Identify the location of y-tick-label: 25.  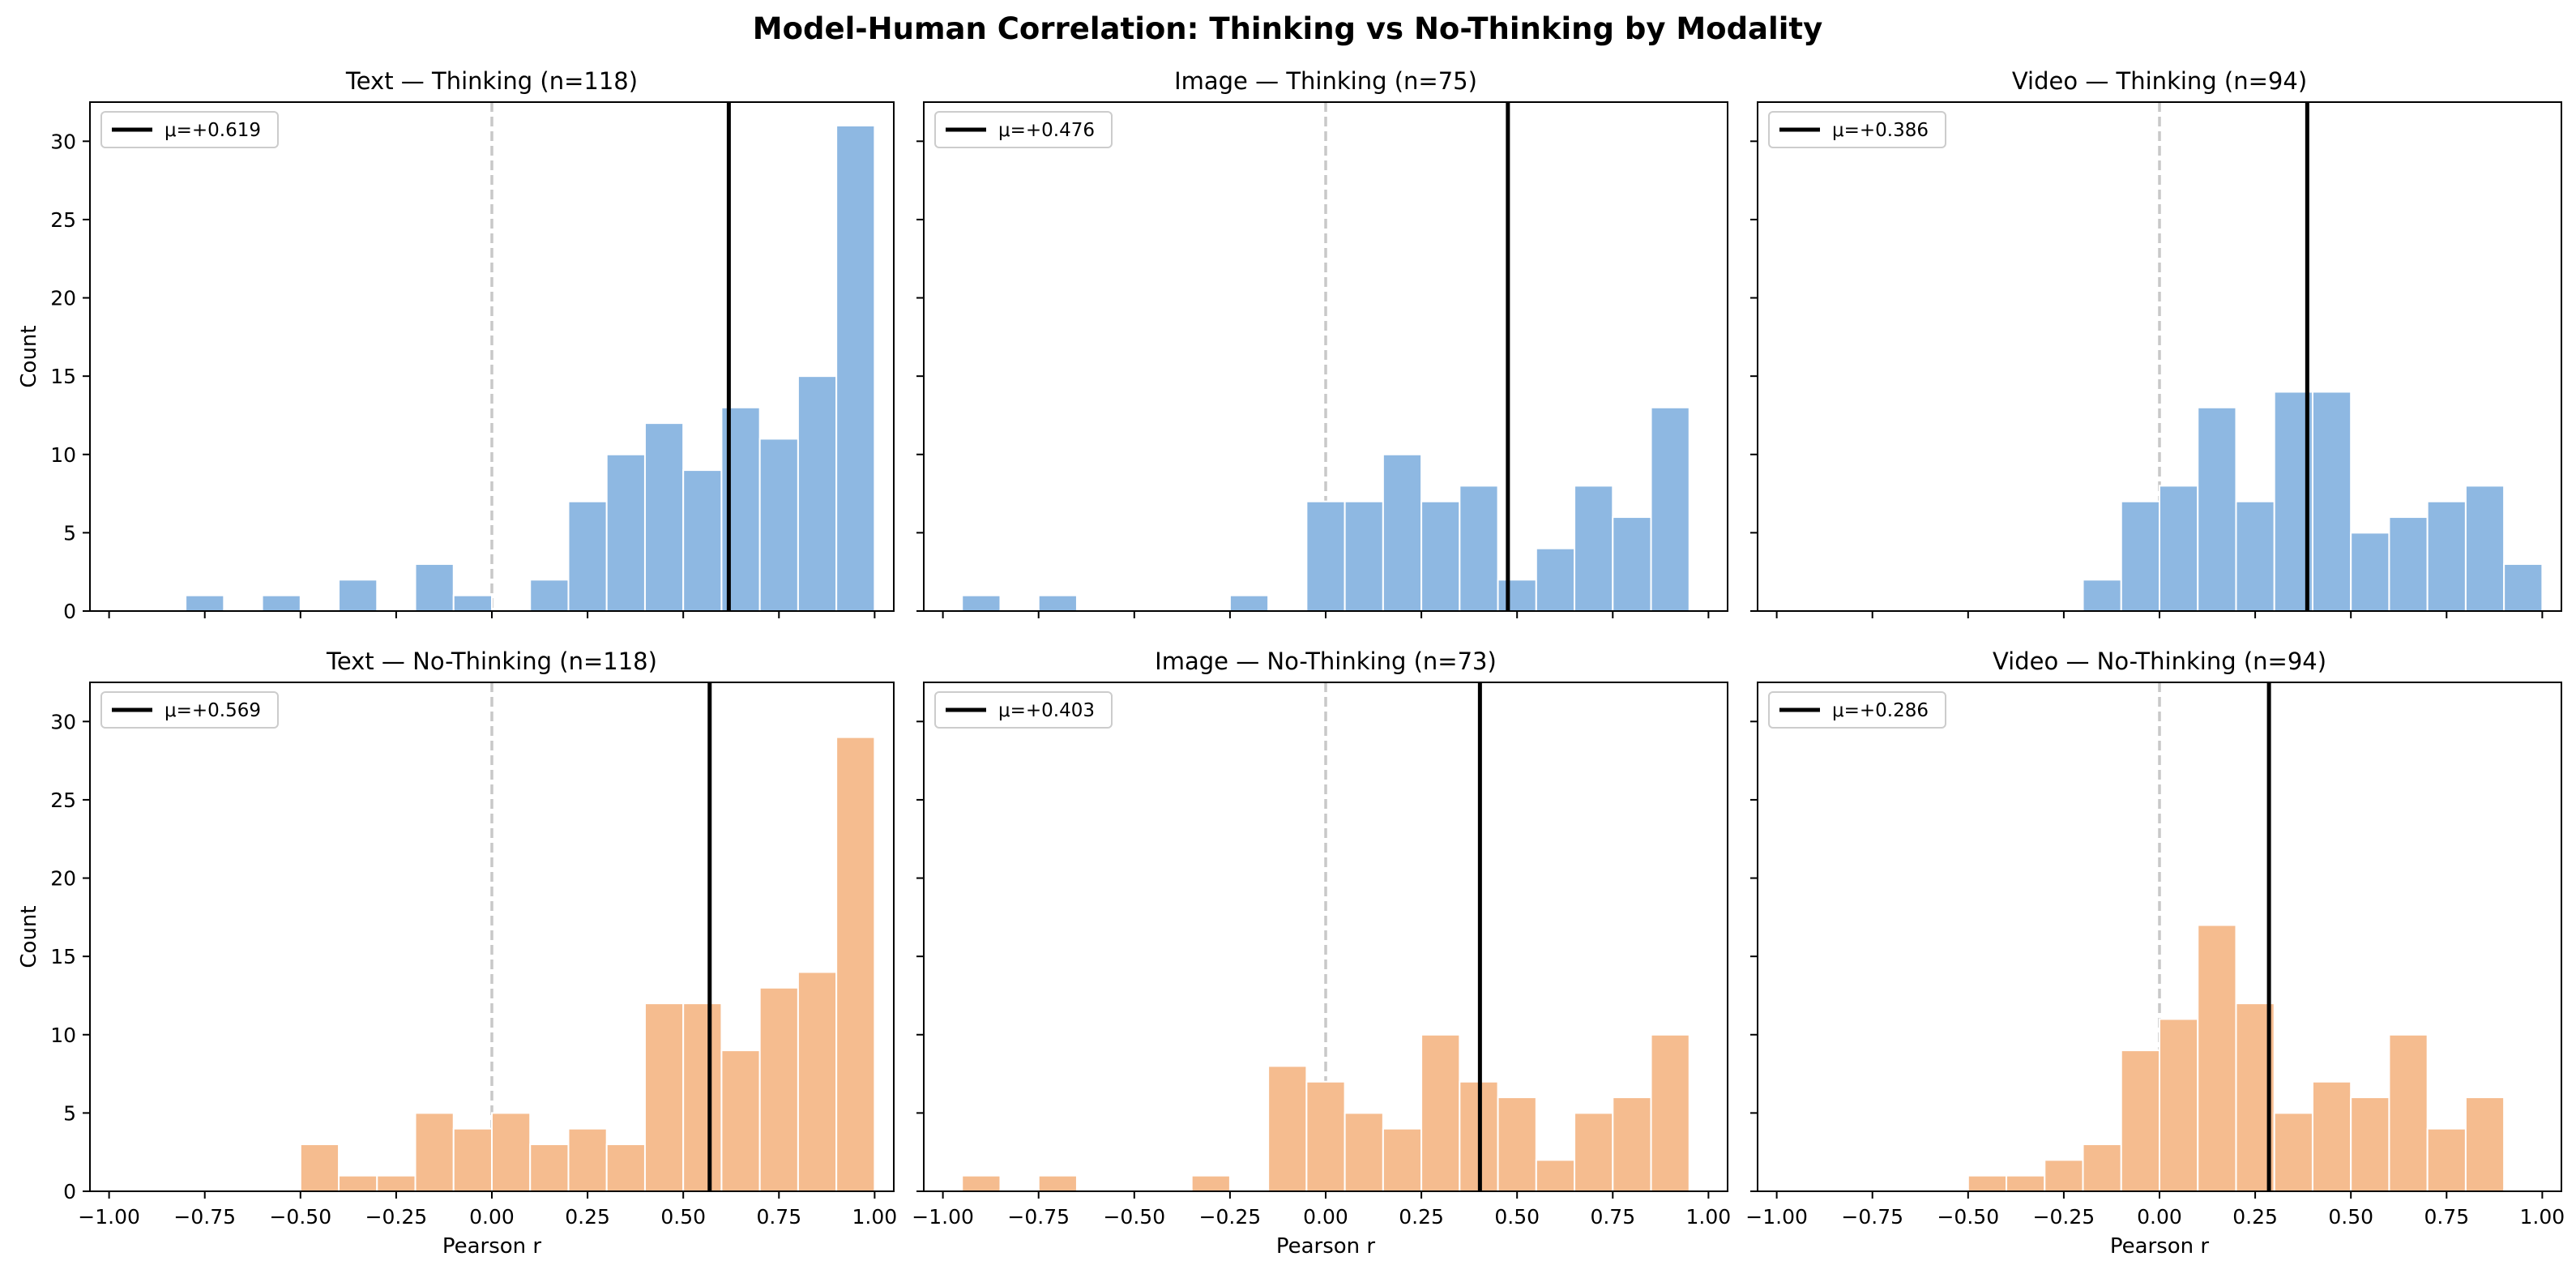
(63, 220).